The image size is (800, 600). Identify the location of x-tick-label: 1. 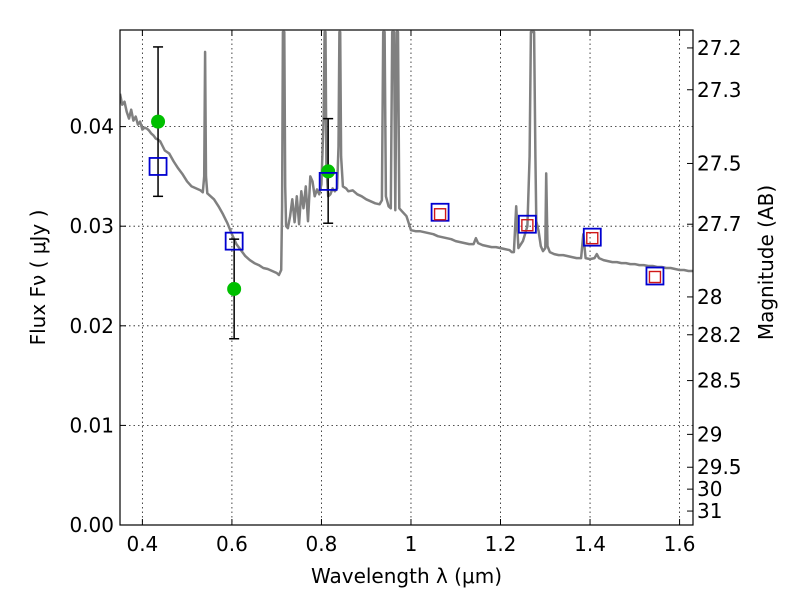
(411, 544).